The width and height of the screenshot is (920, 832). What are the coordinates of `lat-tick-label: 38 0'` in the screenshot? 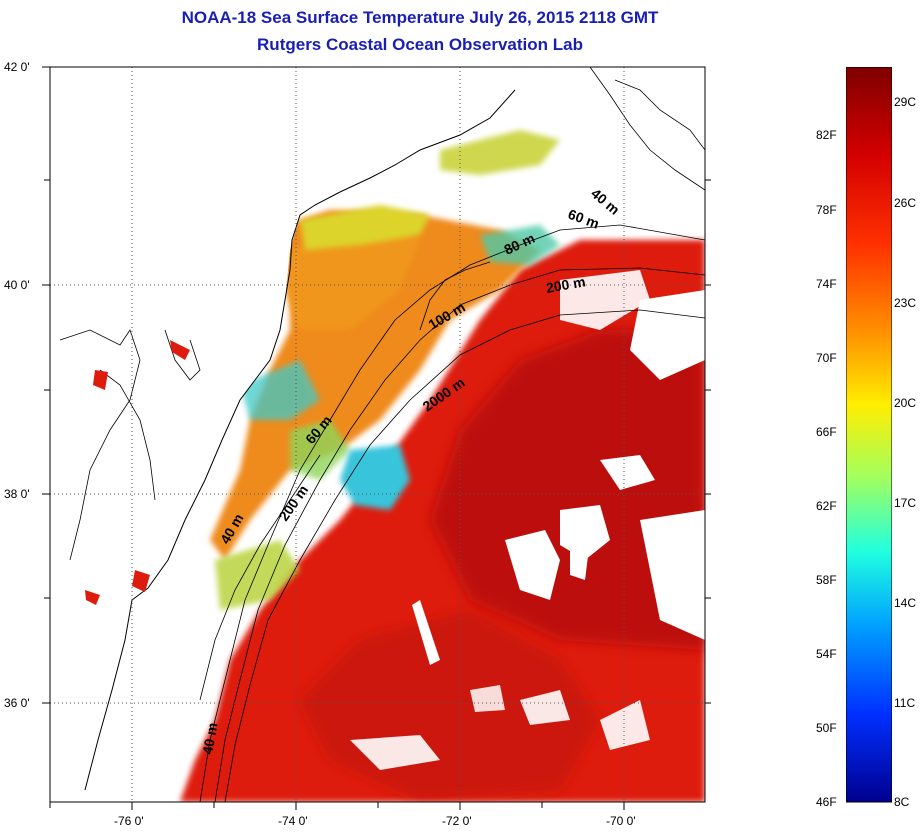 It's located at (17, 494).